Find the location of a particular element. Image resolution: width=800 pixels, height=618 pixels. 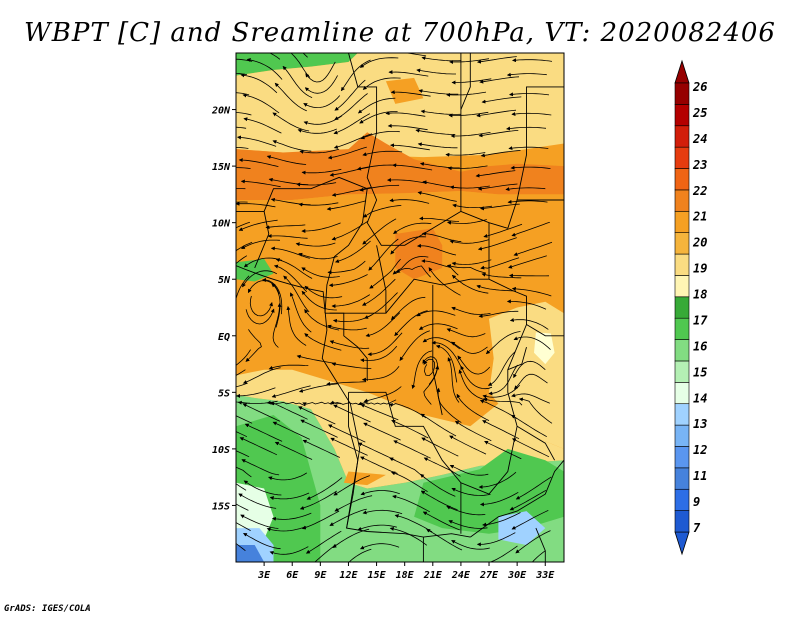

lat-tick-label: 20N is located at coordinates (221, 111).